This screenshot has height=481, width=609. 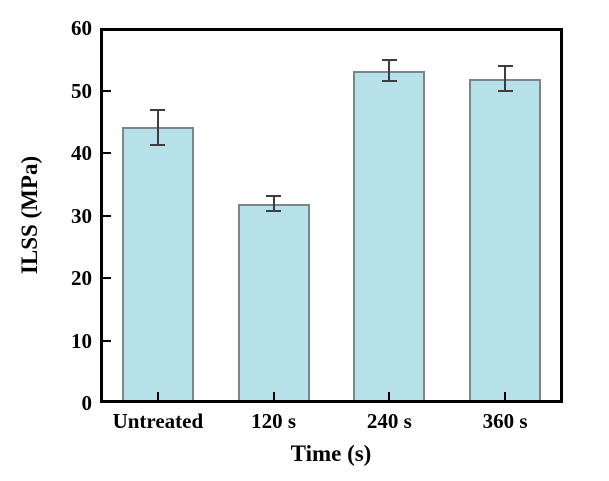 What do you see at coordinates (81, 278) in the screenshot?
I see `y-axis-tick-label: 20` at bounding box center [81, 278].